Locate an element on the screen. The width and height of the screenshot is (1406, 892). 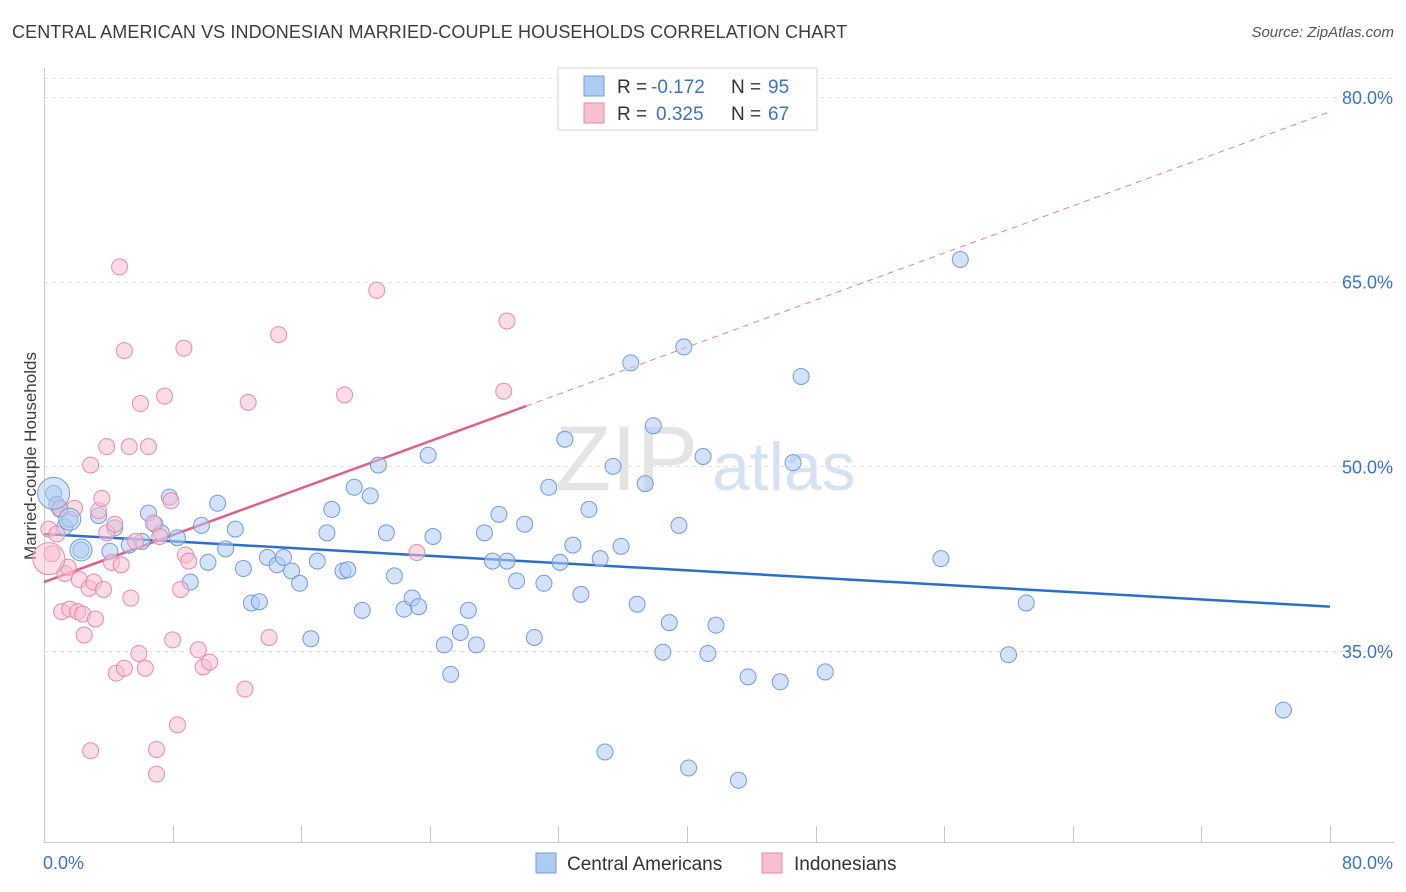
x-tick-label-max: 80.0% is located at coordinates (1367, 863).